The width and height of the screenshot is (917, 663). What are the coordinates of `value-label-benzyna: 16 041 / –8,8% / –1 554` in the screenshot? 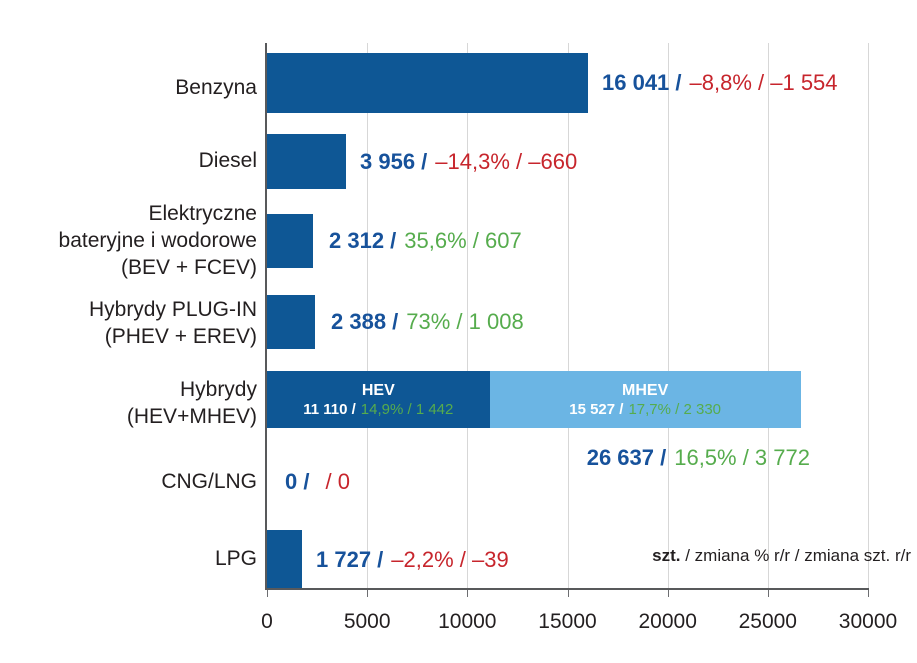 It's located at (720, 83).